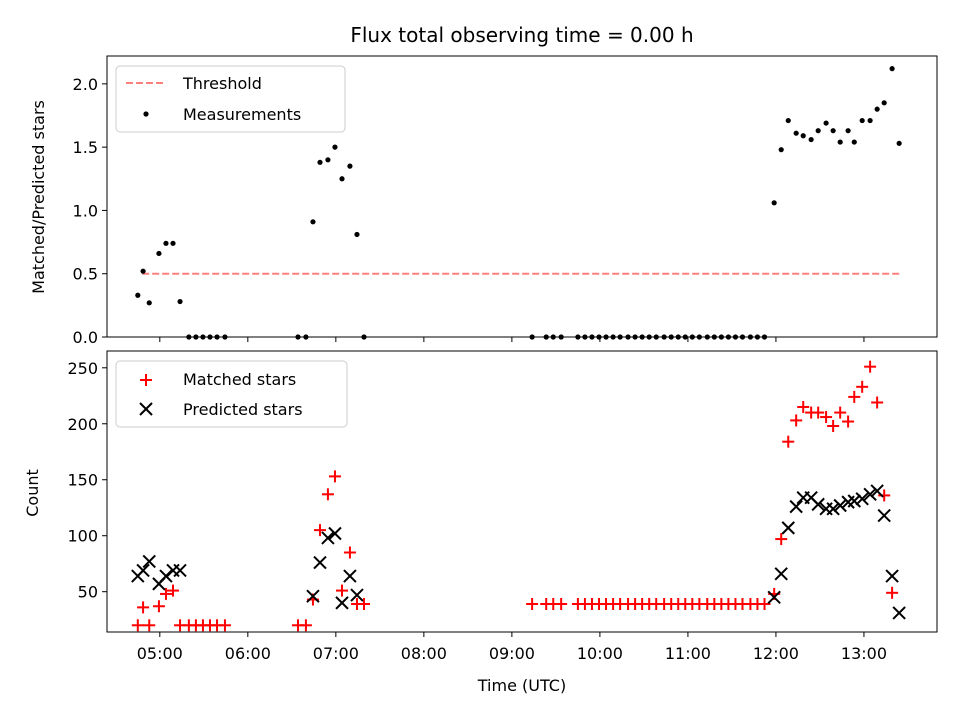  Describe the element at coordinates (600, 653) in the screenshot. I see `x-tick-label: 10:00` at that location.